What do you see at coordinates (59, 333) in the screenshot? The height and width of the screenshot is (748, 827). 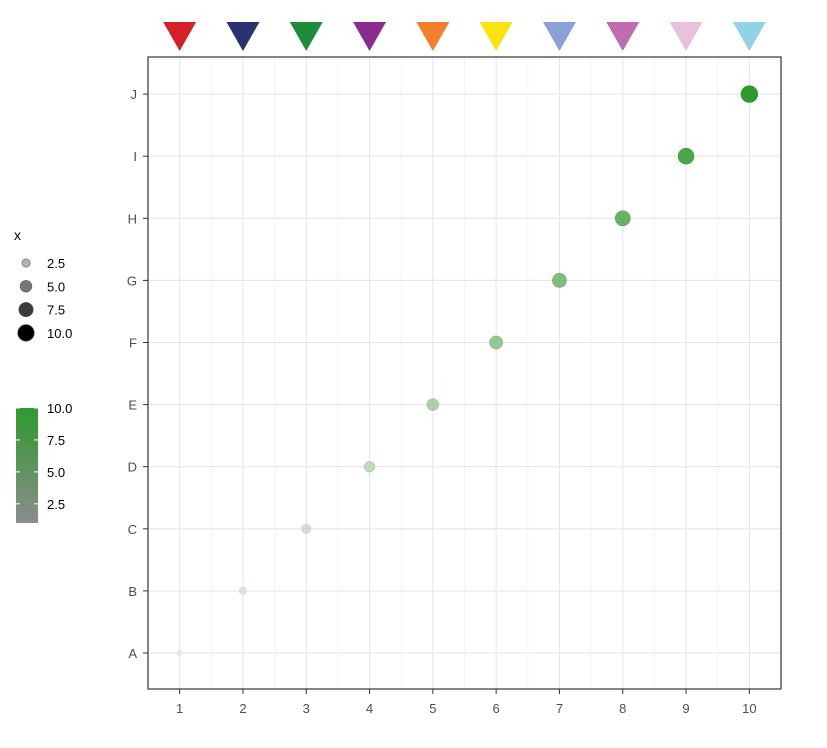 I see `size-legend-label: 10.0` at bounding box center [59, 333].